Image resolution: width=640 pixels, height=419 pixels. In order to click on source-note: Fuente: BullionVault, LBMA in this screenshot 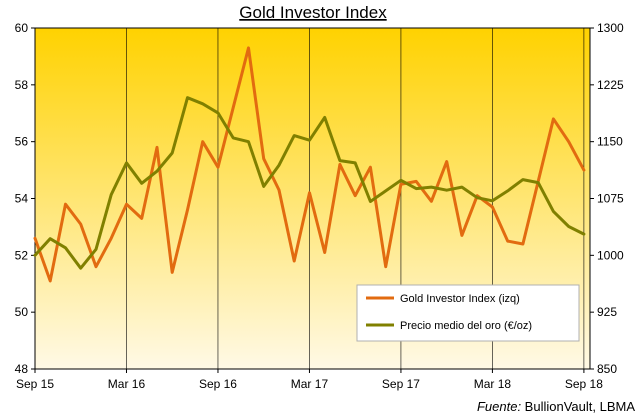, I will do `click(556, 406)`.